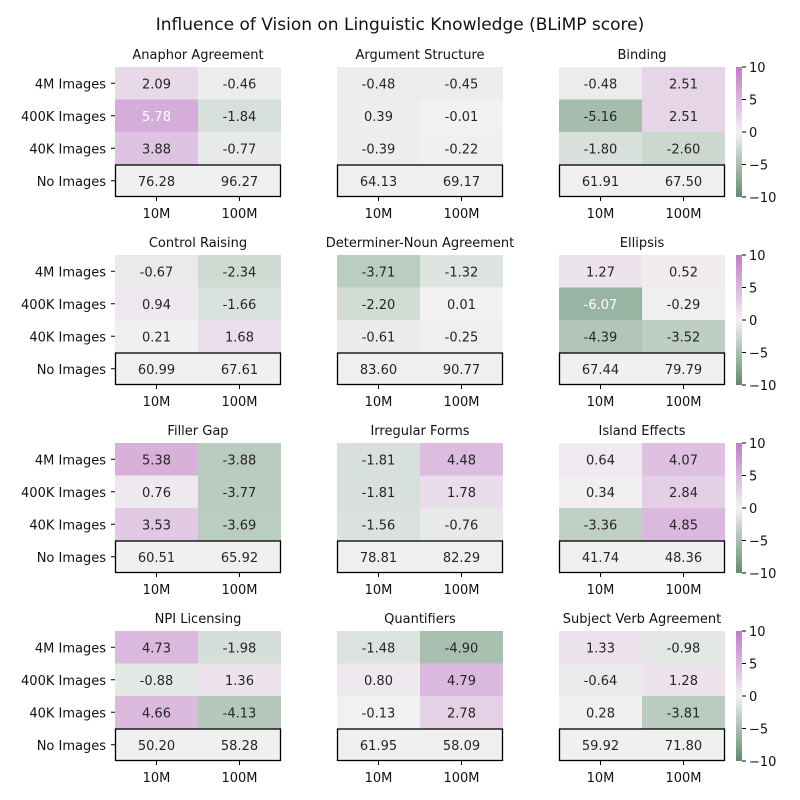  Describe the element at coordinates (757, 68) in the screenshot. I see `colorbar-tick-label: 10` at that location.